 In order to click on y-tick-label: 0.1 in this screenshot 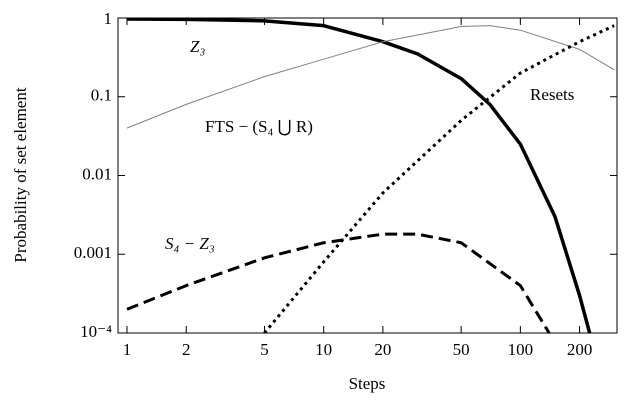, I will do `click(101, 95)`.